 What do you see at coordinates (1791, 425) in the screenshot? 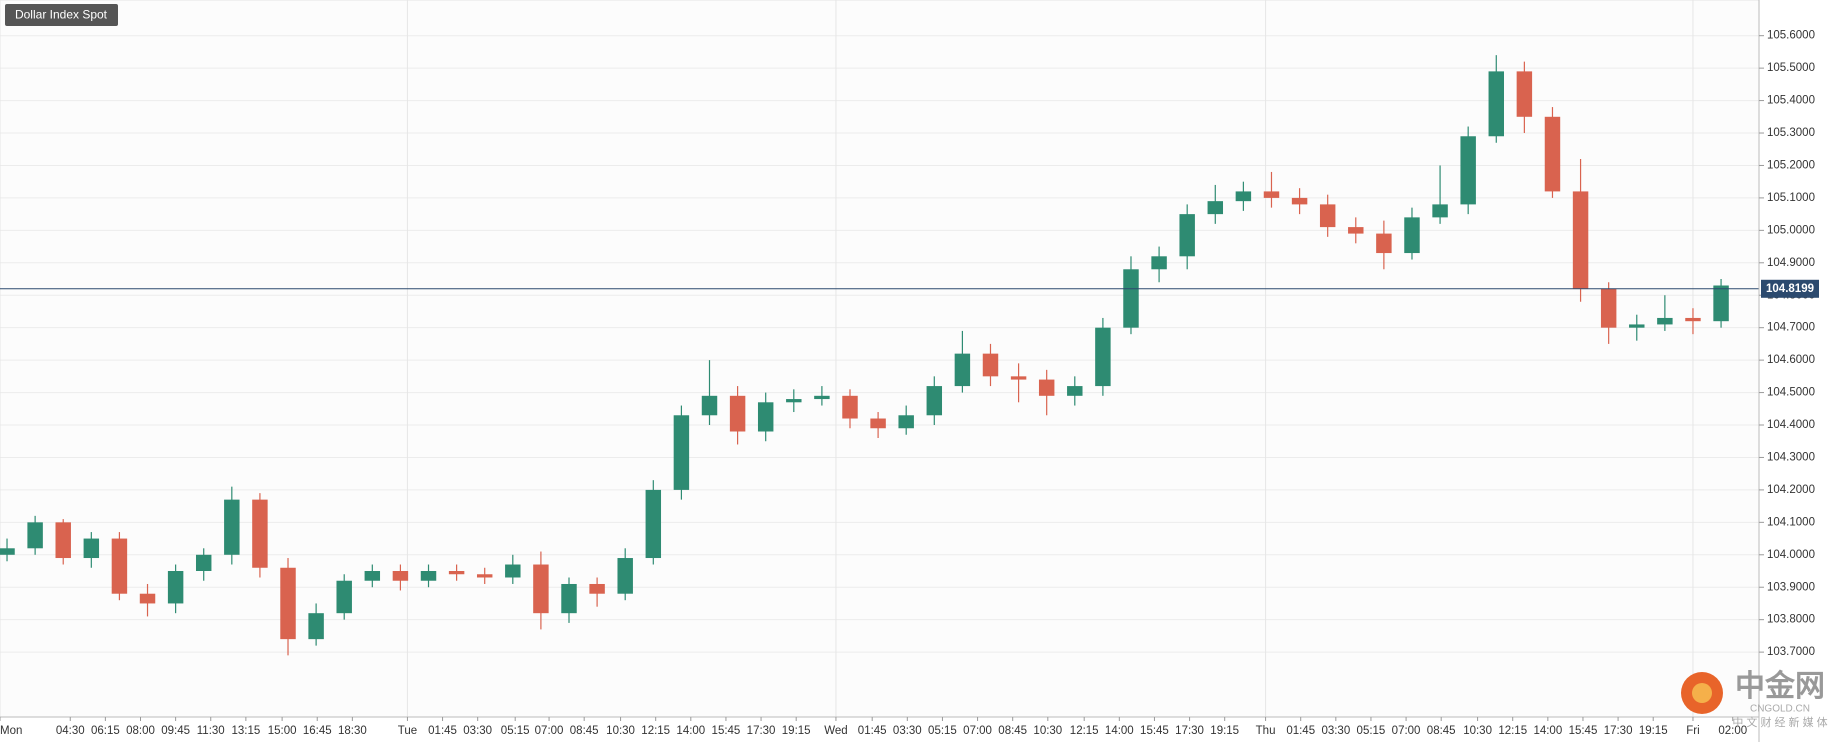
I see `y-tick-label: 104.4000` at bounding box center [1791, 425].